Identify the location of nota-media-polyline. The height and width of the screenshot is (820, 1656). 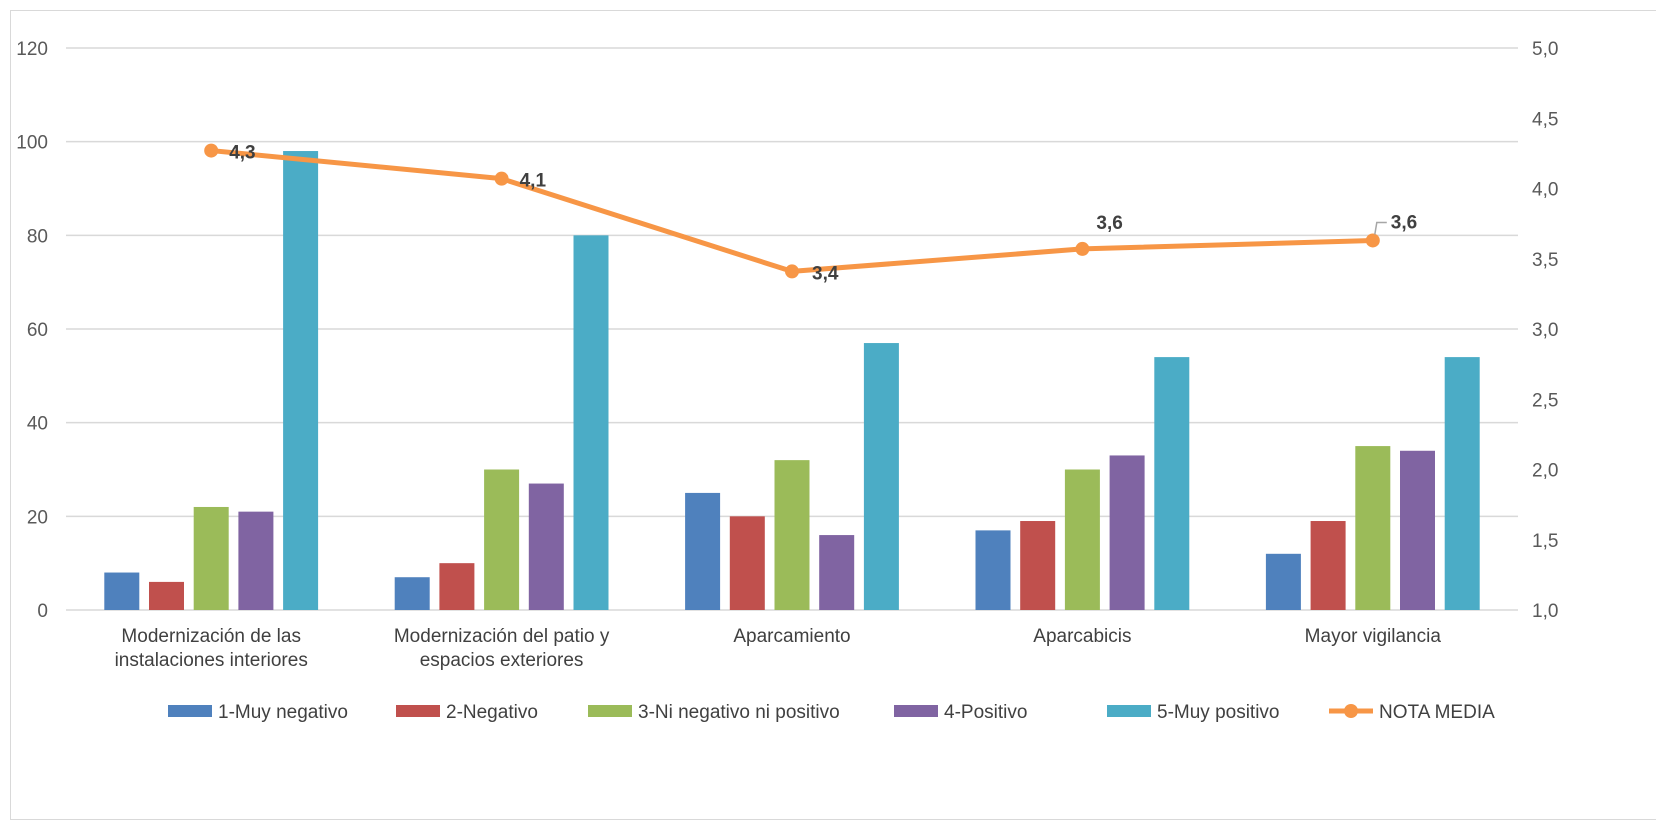
(792, 211).